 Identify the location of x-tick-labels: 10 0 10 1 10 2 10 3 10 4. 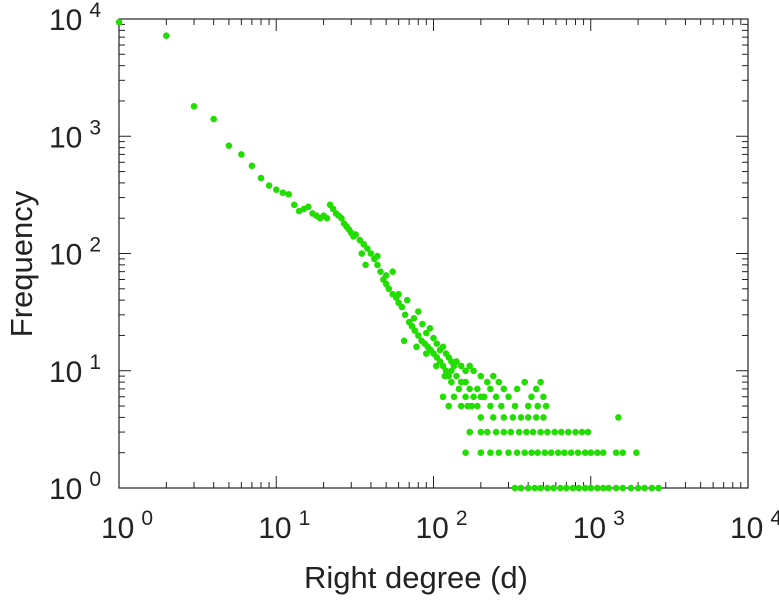
(440, 526).